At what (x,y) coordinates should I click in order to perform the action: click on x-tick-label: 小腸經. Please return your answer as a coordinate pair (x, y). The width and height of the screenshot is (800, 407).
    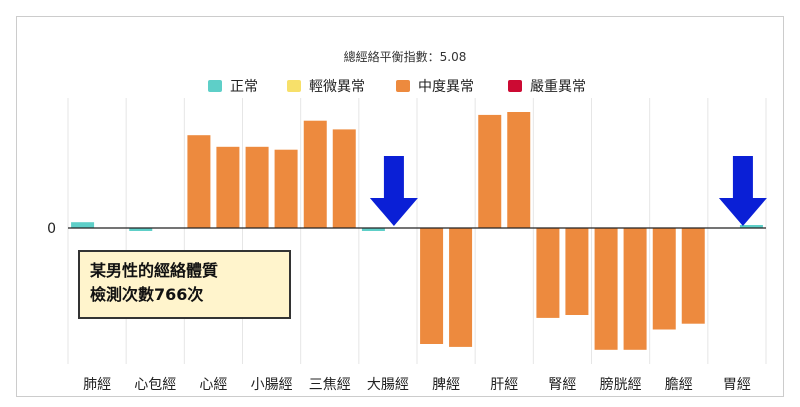
    Looking at the image, I should click on (272, 385).